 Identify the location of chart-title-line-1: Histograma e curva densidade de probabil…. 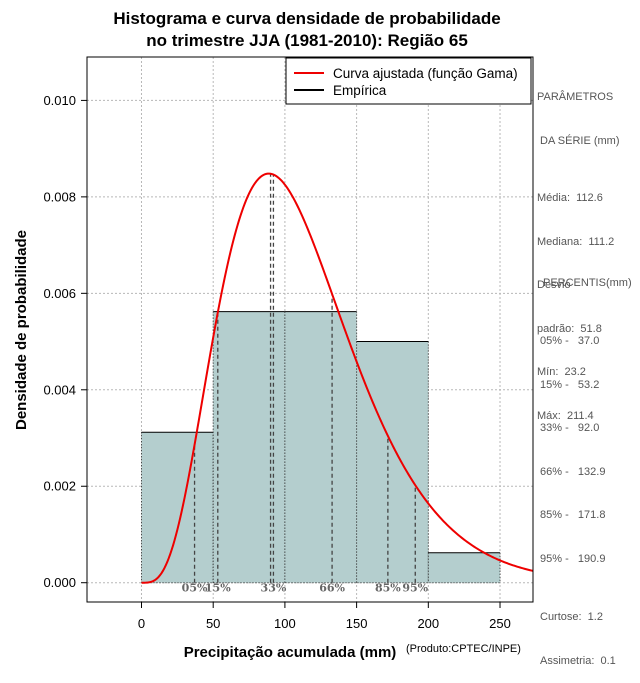
(306, 18).